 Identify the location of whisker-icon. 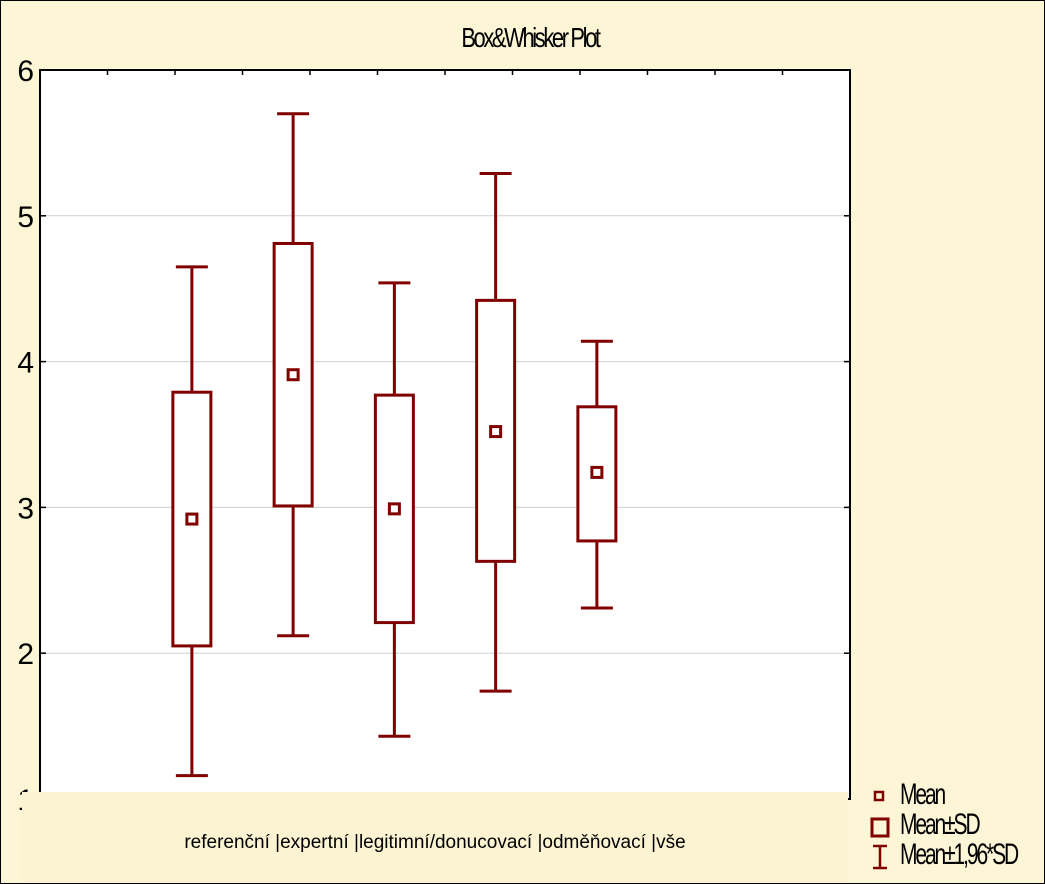
(880, 857).